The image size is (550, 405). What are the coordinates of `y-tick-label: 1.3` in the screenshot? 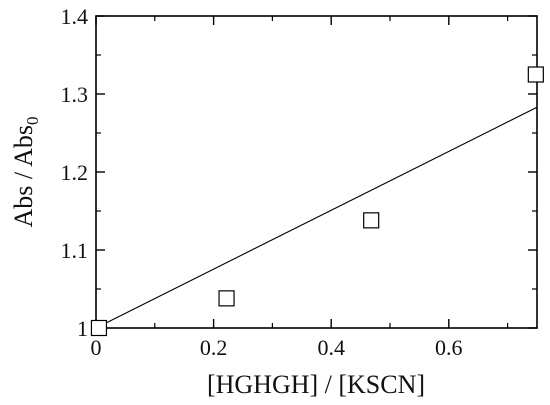 It's located at (75, 94).